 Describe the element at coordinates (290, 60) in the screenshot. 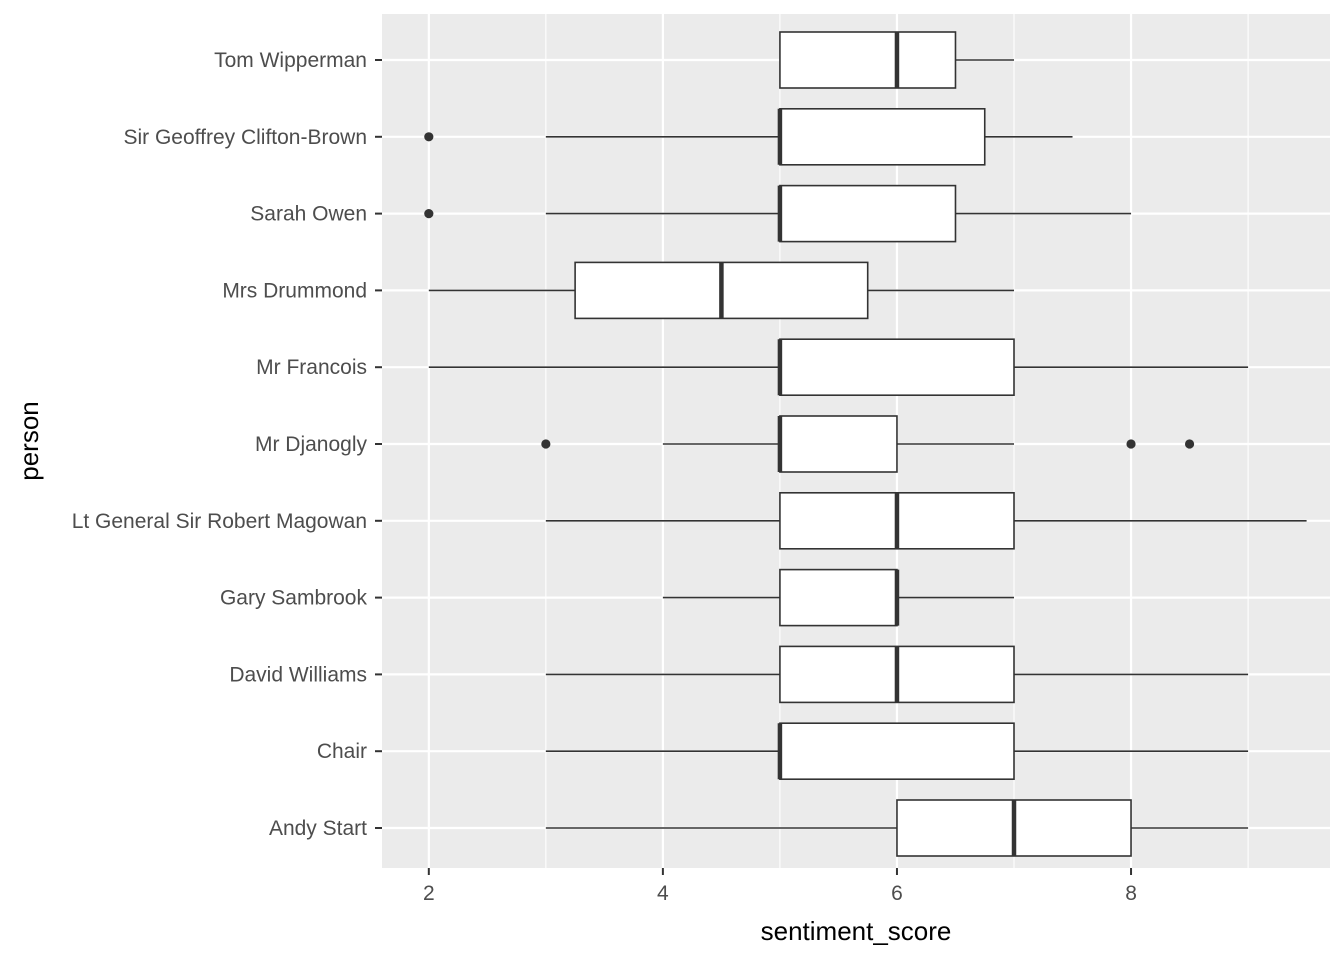

I see `y-tick-label: Tom Wipperman` at that location.